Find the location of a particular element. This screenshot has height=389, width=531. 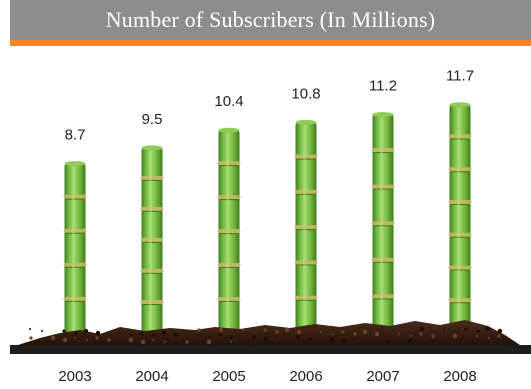

value-label: 10.8 is located at coordinates (305, 93).